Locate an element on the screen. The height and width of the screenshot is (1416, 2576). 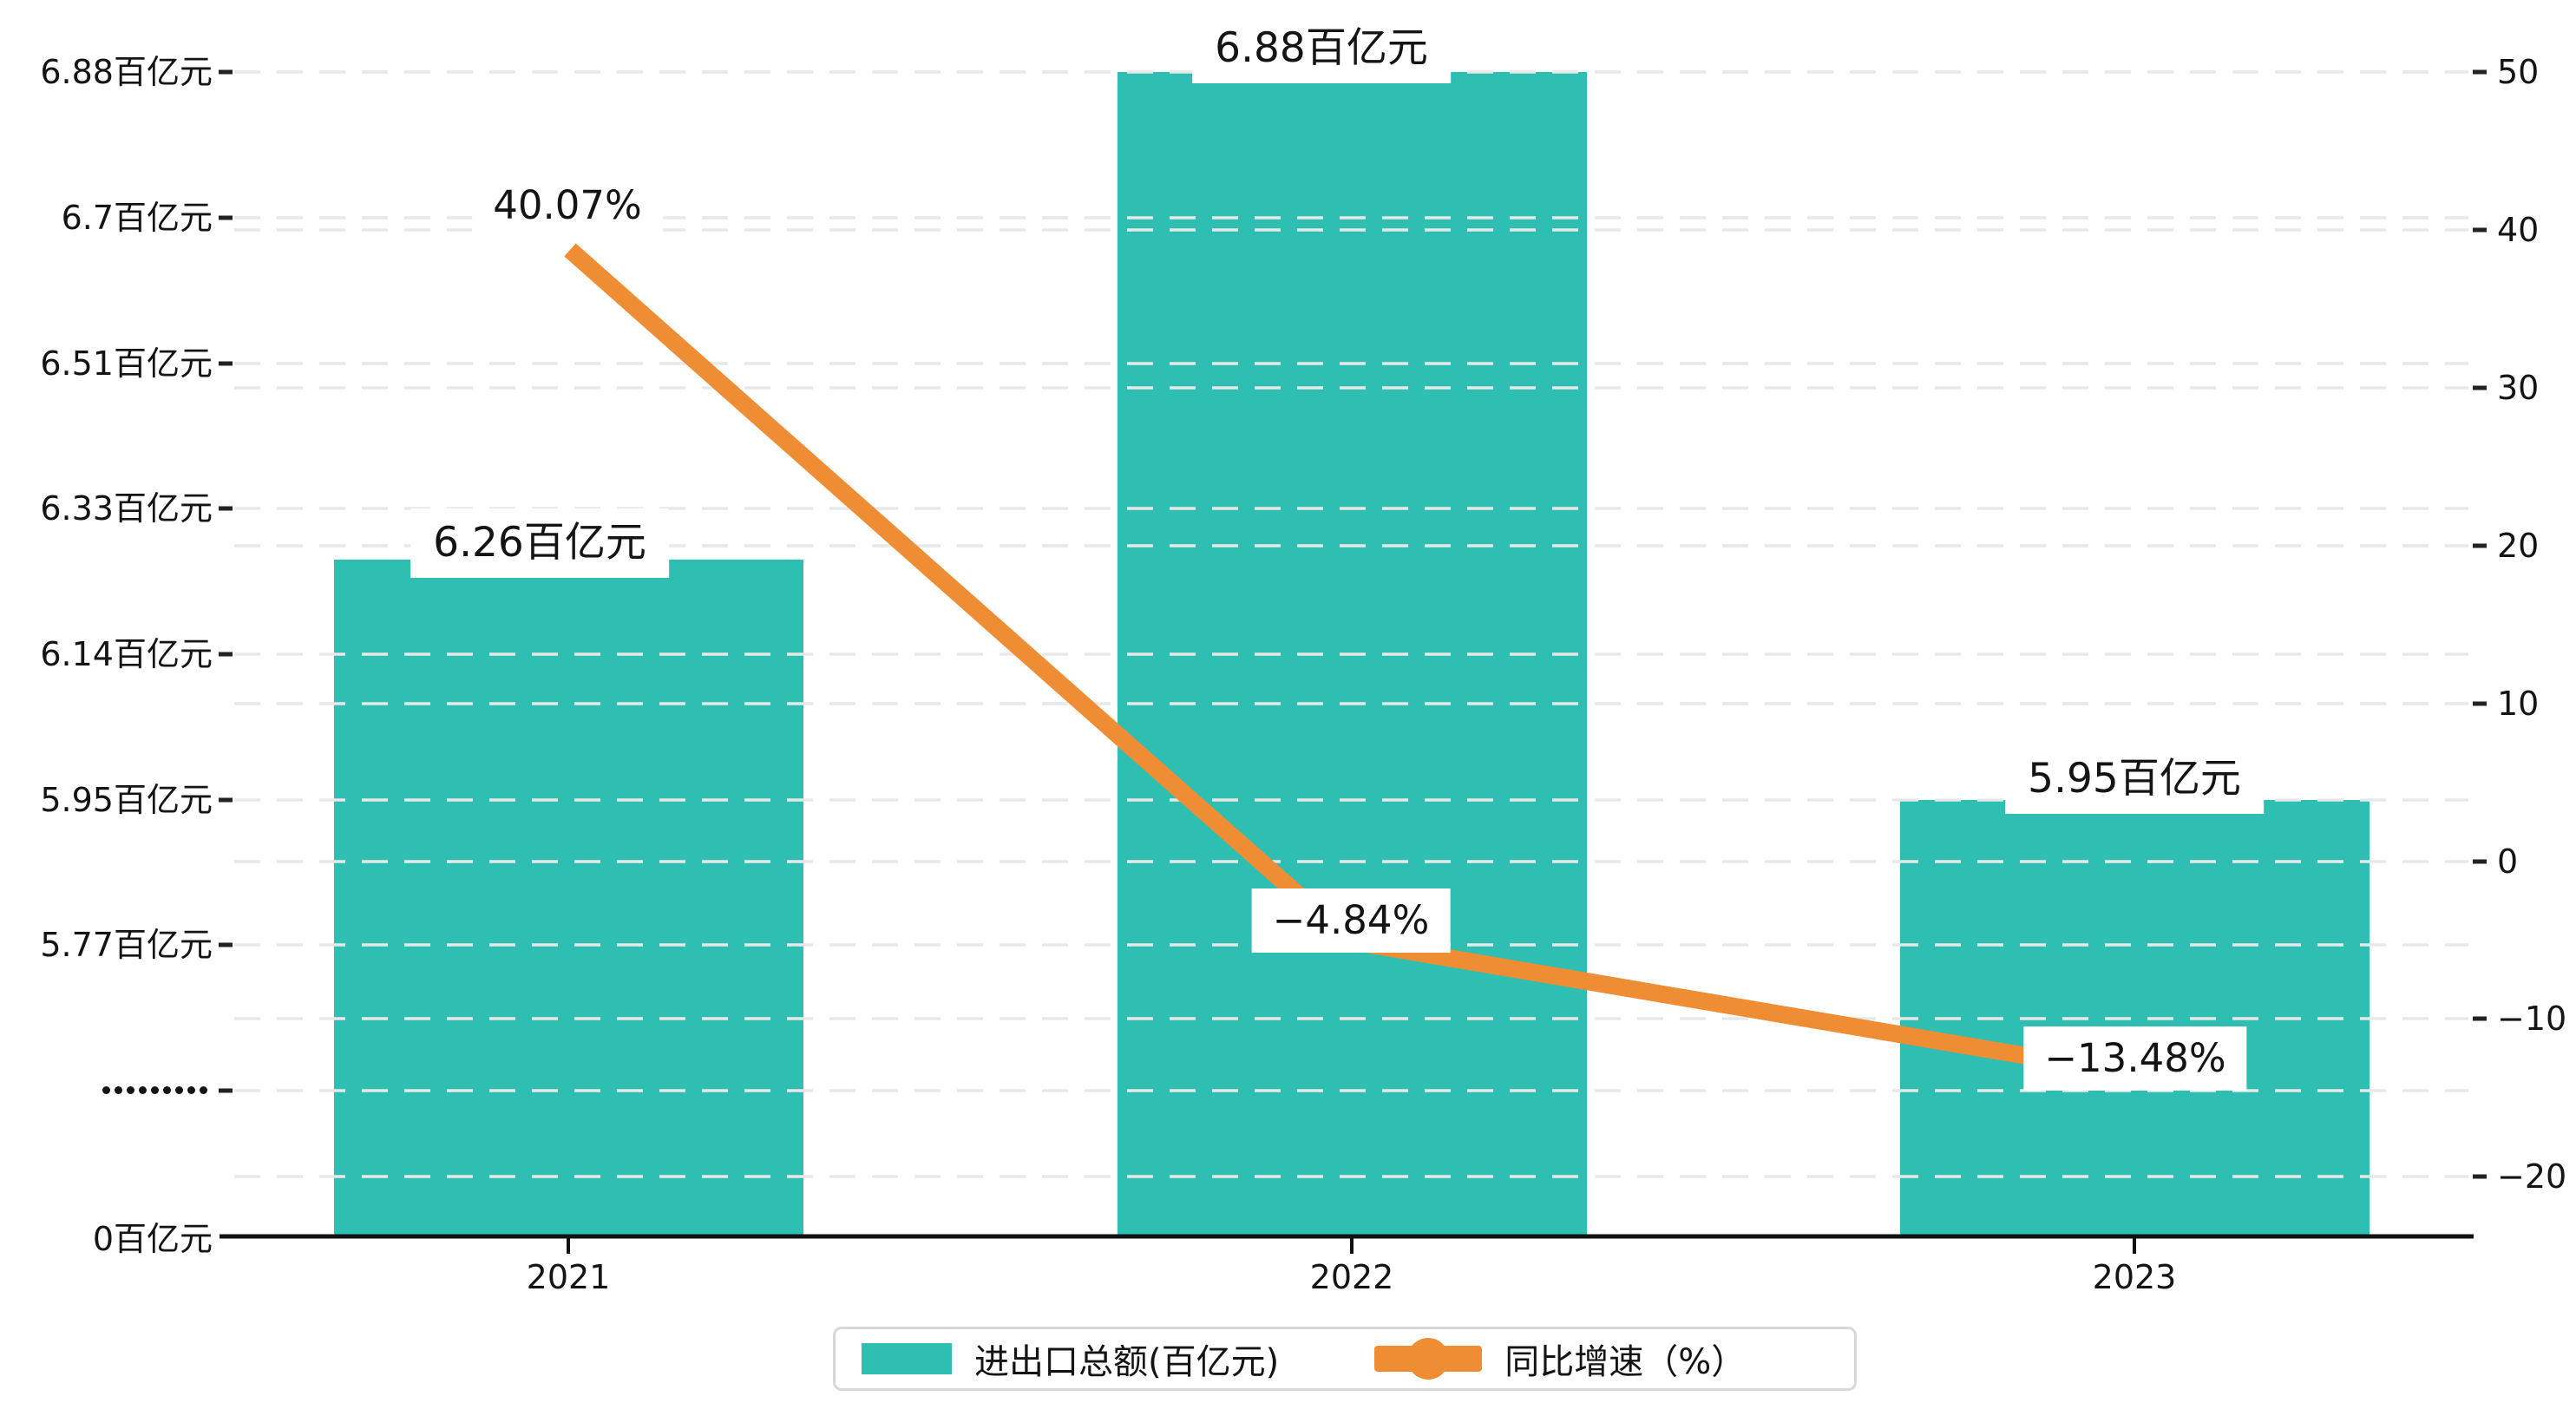
legend-label-bar-series: 进出口总额(百亿元) is located at coordinates (1127, 1362).